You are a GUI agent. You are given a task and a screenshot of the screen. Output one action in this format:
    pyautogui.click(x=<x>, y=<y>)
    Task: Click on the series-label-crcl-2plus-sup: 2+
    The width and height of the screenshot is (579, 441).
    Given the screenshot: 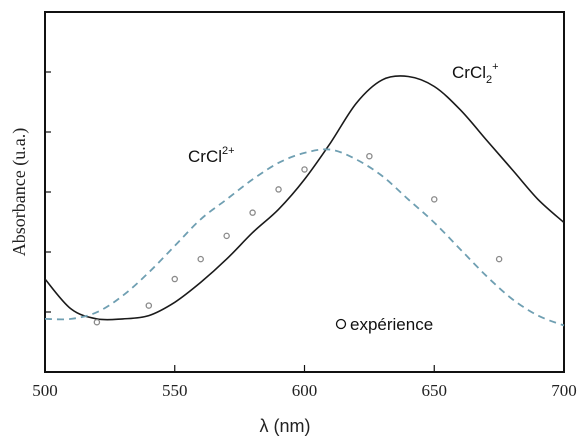 What is the action you would take?
    pyautogui.click(x=228, y=151)
    